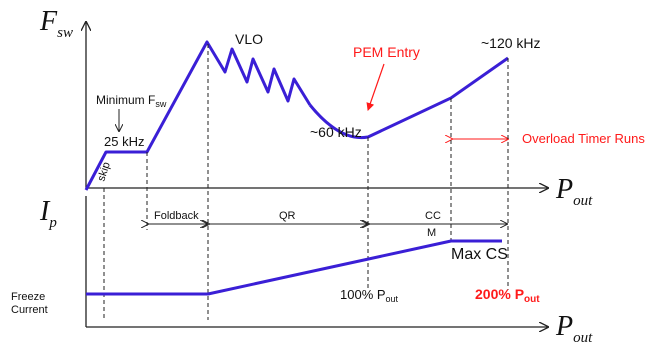  What do you see at coordinates (336, 132) in the screenshot?
I see `freq-60-label: ~60 kHz` at bounding box center [336, 132].